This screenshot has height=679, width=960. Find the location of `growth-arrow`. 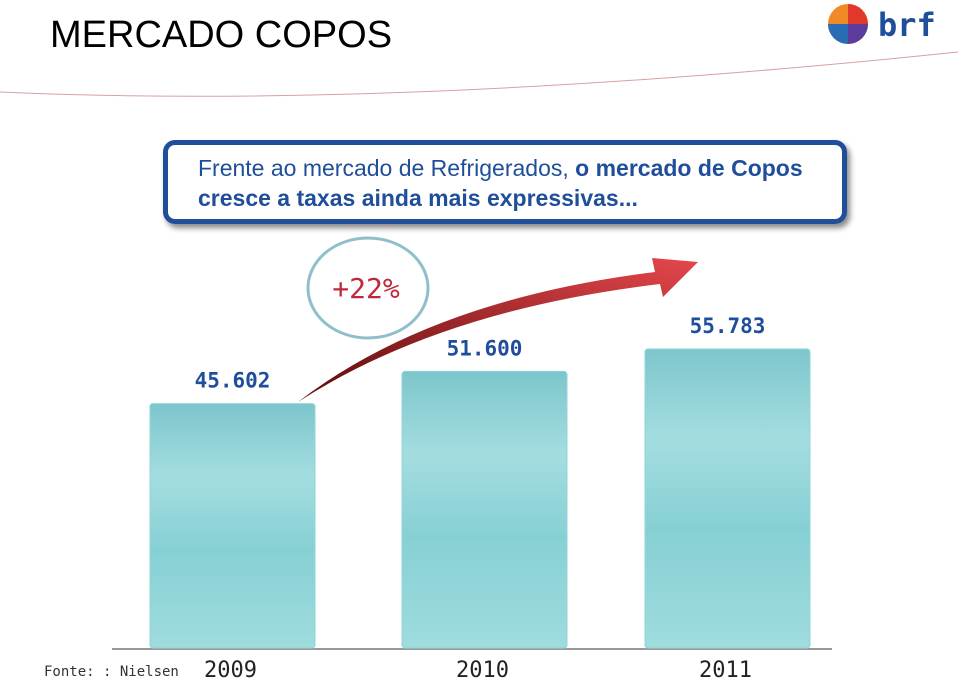

growth-arrow is located at coordinates (498, 330).